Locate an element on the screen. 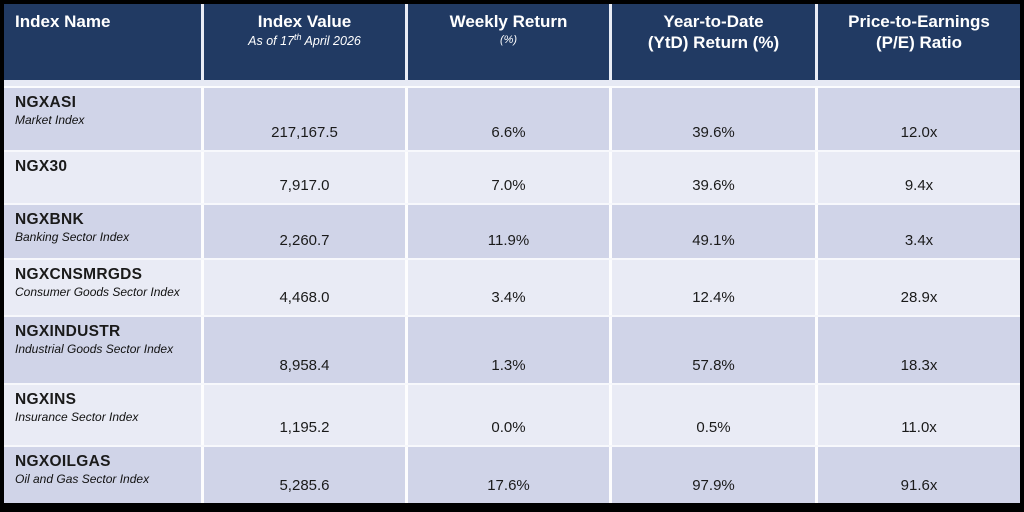 Image resolution: width=1024 pixels, height=512 pixels. index-value-cell: 5,285.6 is located at coordinates (306, 475).